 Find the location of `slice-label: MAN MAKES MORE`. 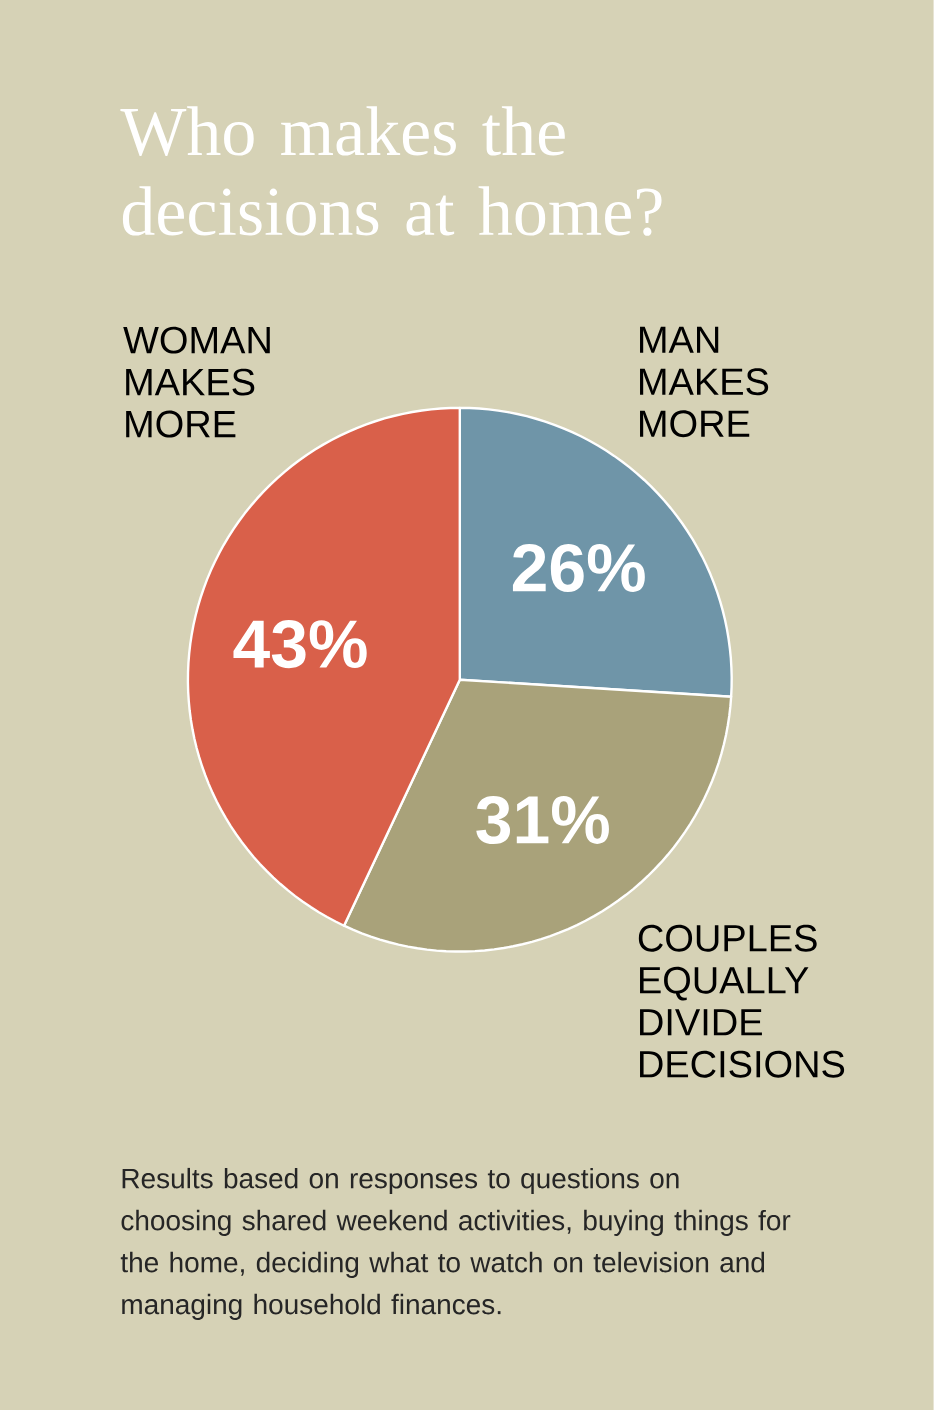

slice-label: MAN MAKES MORE is located at coordinates (704, 382).